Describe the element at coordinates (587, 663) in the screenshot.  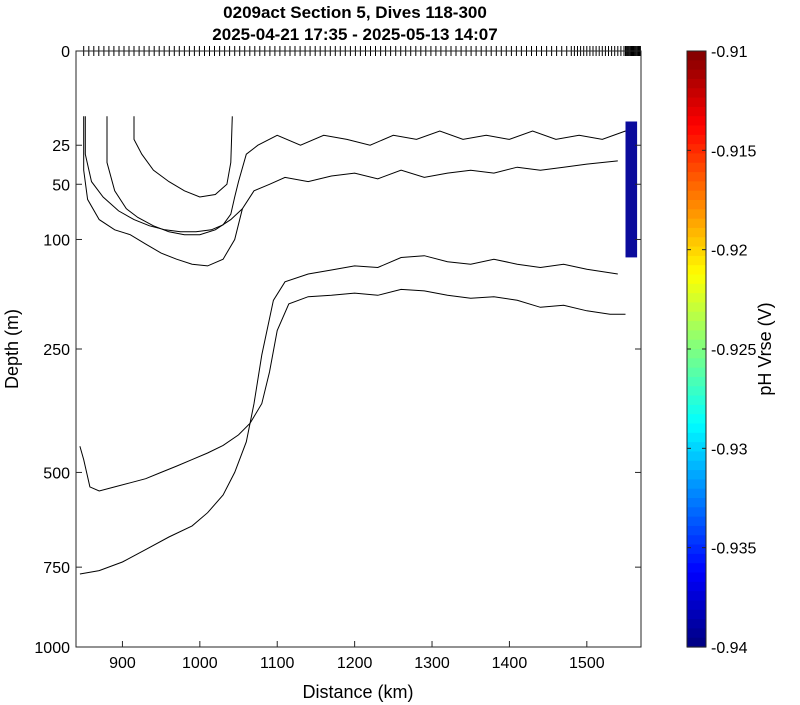
I see `x-tick-label: 1500` at that location.